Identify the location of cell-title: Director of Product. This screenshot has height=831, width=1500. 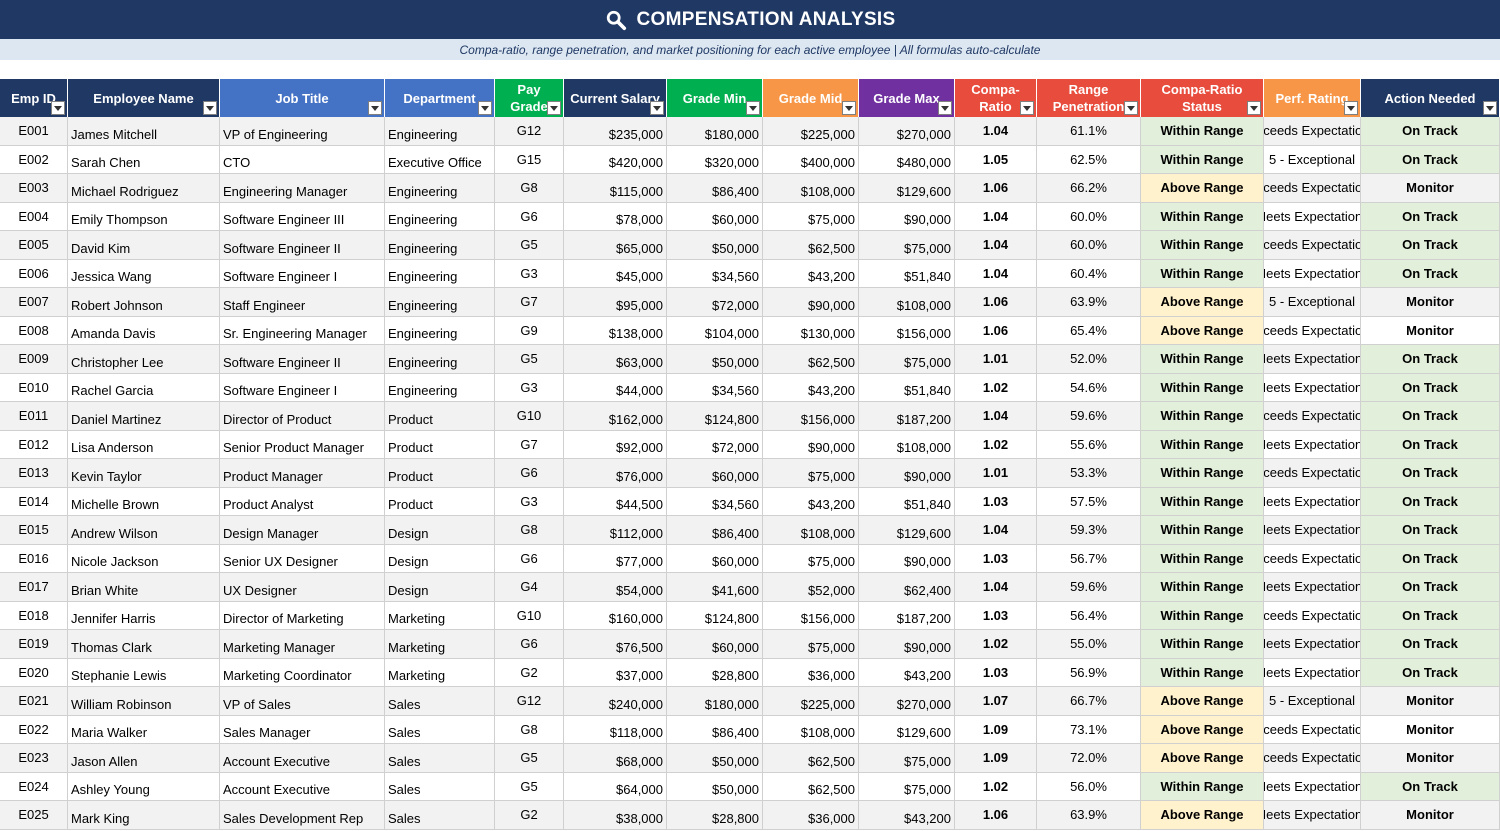
(302, 416).